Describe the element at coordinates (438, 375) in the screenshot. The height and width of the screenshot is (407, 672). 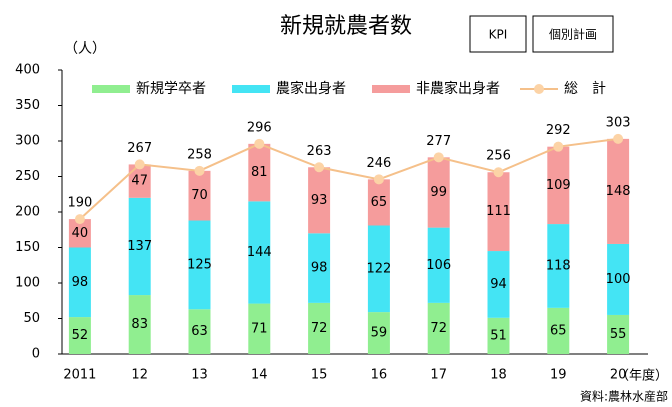
I see `x-tick-label: 17` at that location.